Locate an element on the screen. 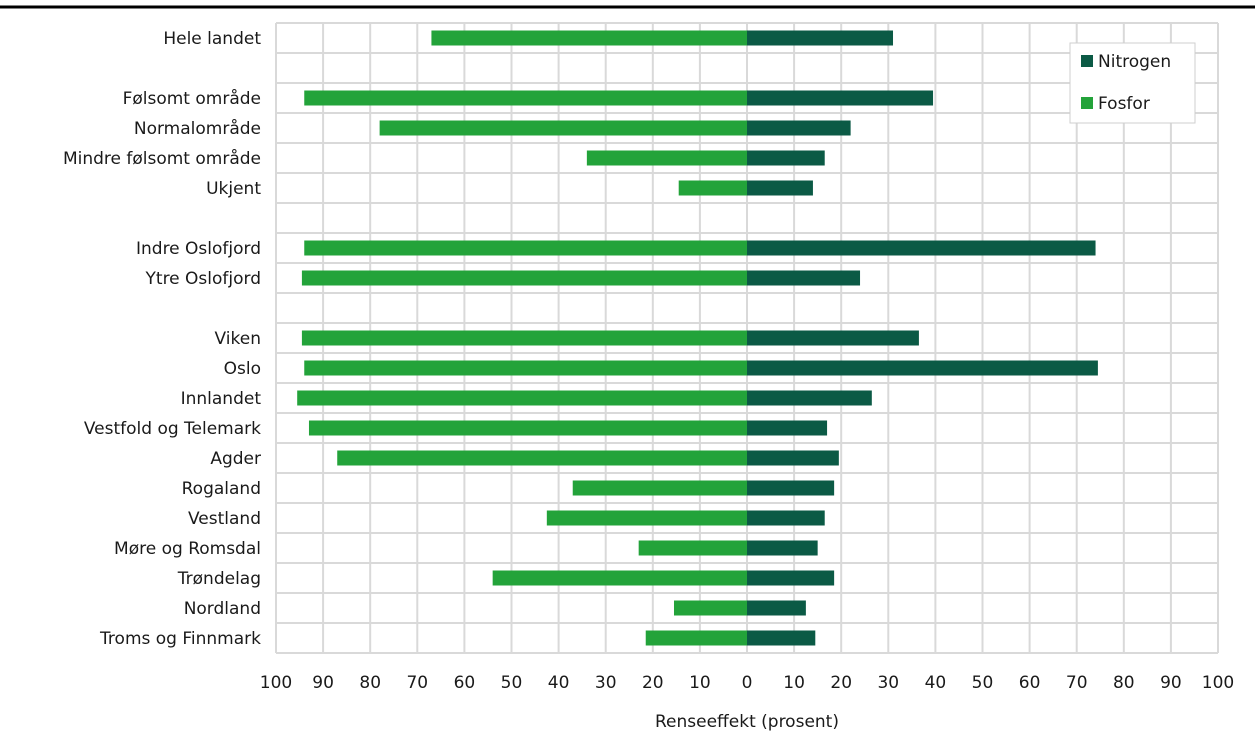 The image size is (1255, 742). category-label: Trøndelag is located at coordinates (219, 579).